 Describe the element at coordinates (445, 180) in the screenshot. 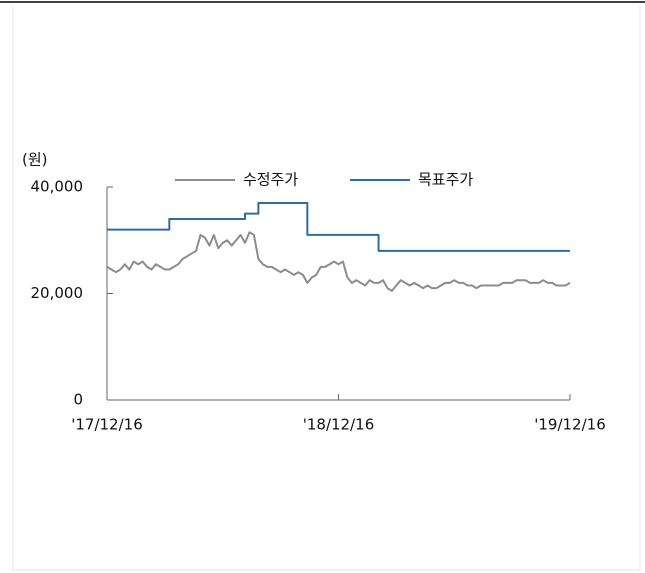

I see `legend-label: 목표주가` at that location.